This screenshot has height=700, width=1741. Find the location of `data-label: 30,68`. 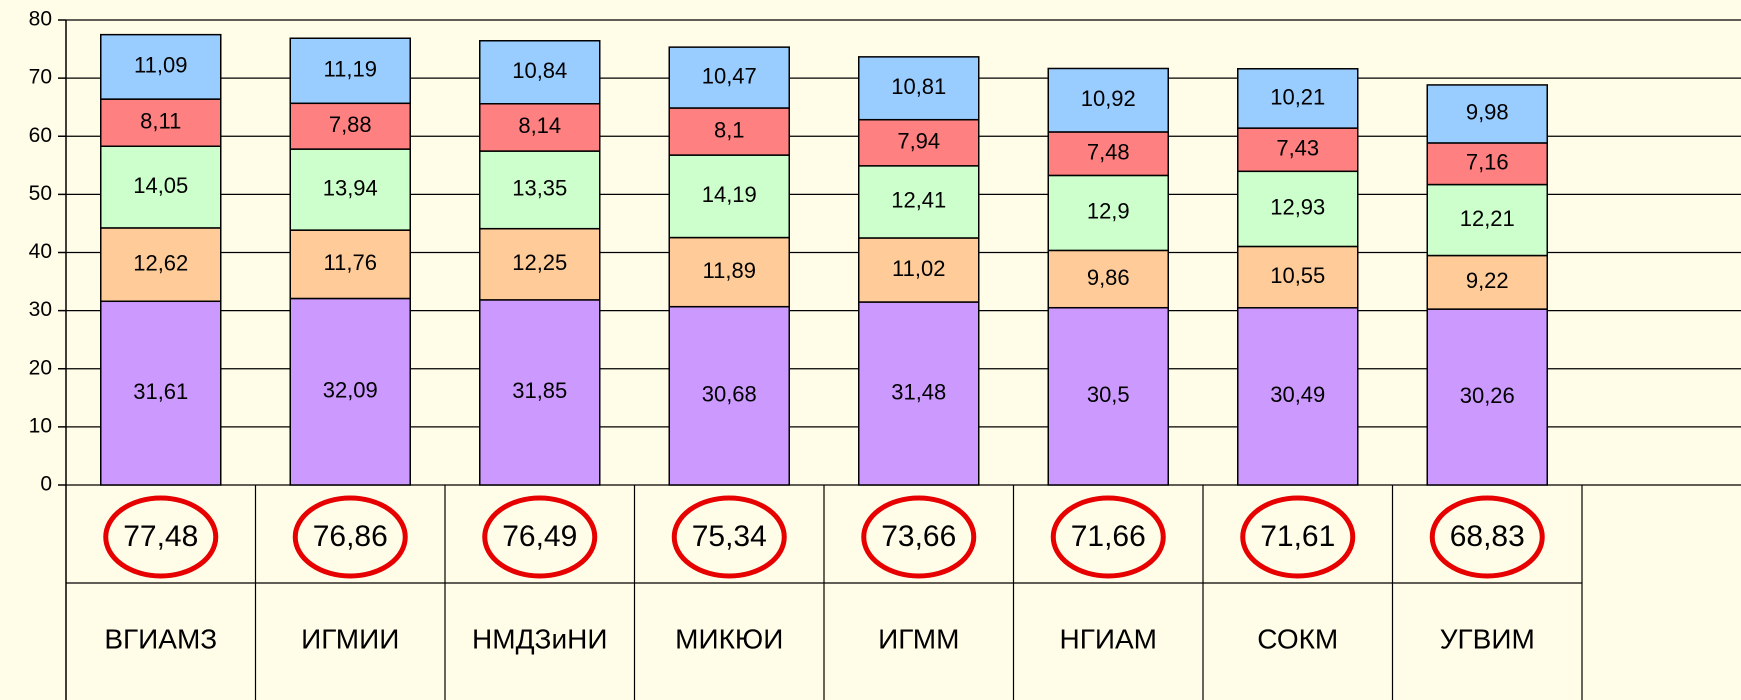

data-label: 30,68 is located at coordinates (729, 394).